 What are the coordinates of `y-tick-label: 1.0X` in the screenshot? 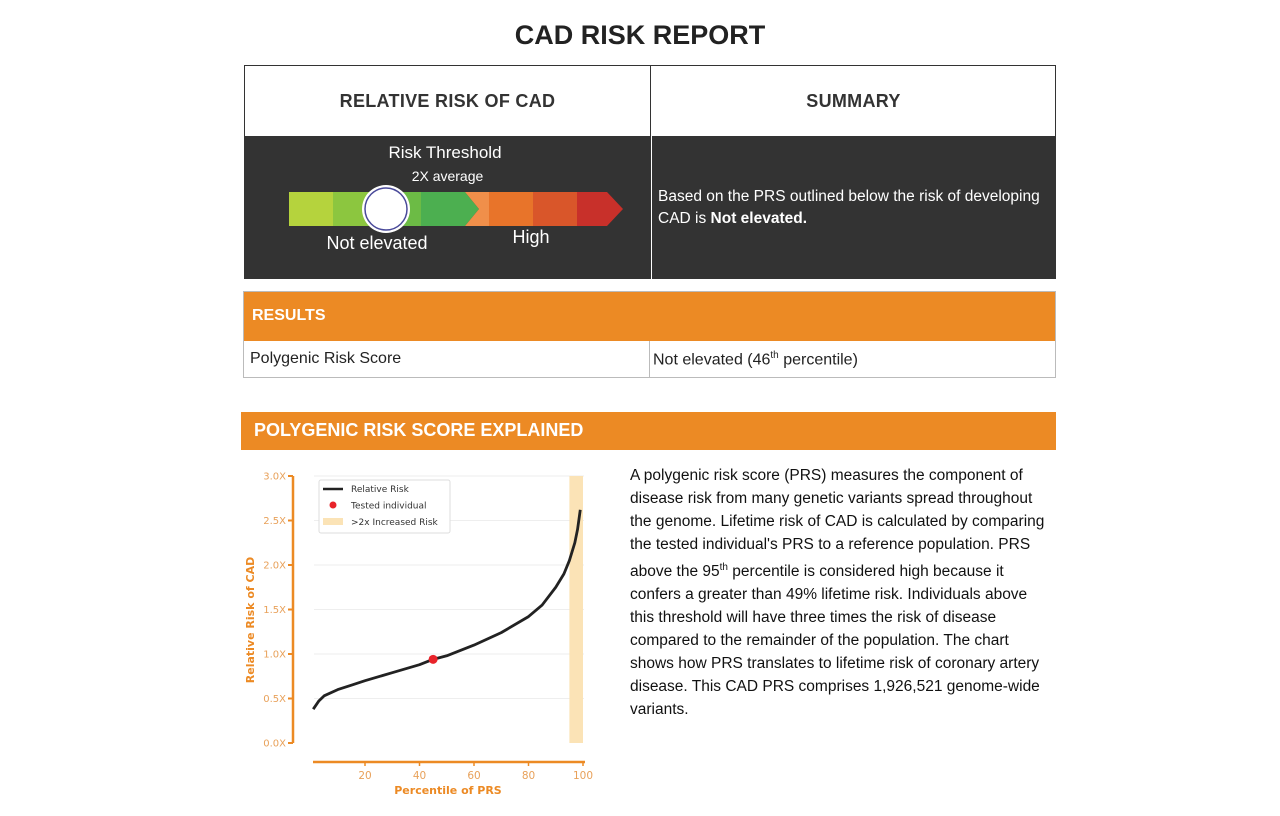 It's located at (274, 655).